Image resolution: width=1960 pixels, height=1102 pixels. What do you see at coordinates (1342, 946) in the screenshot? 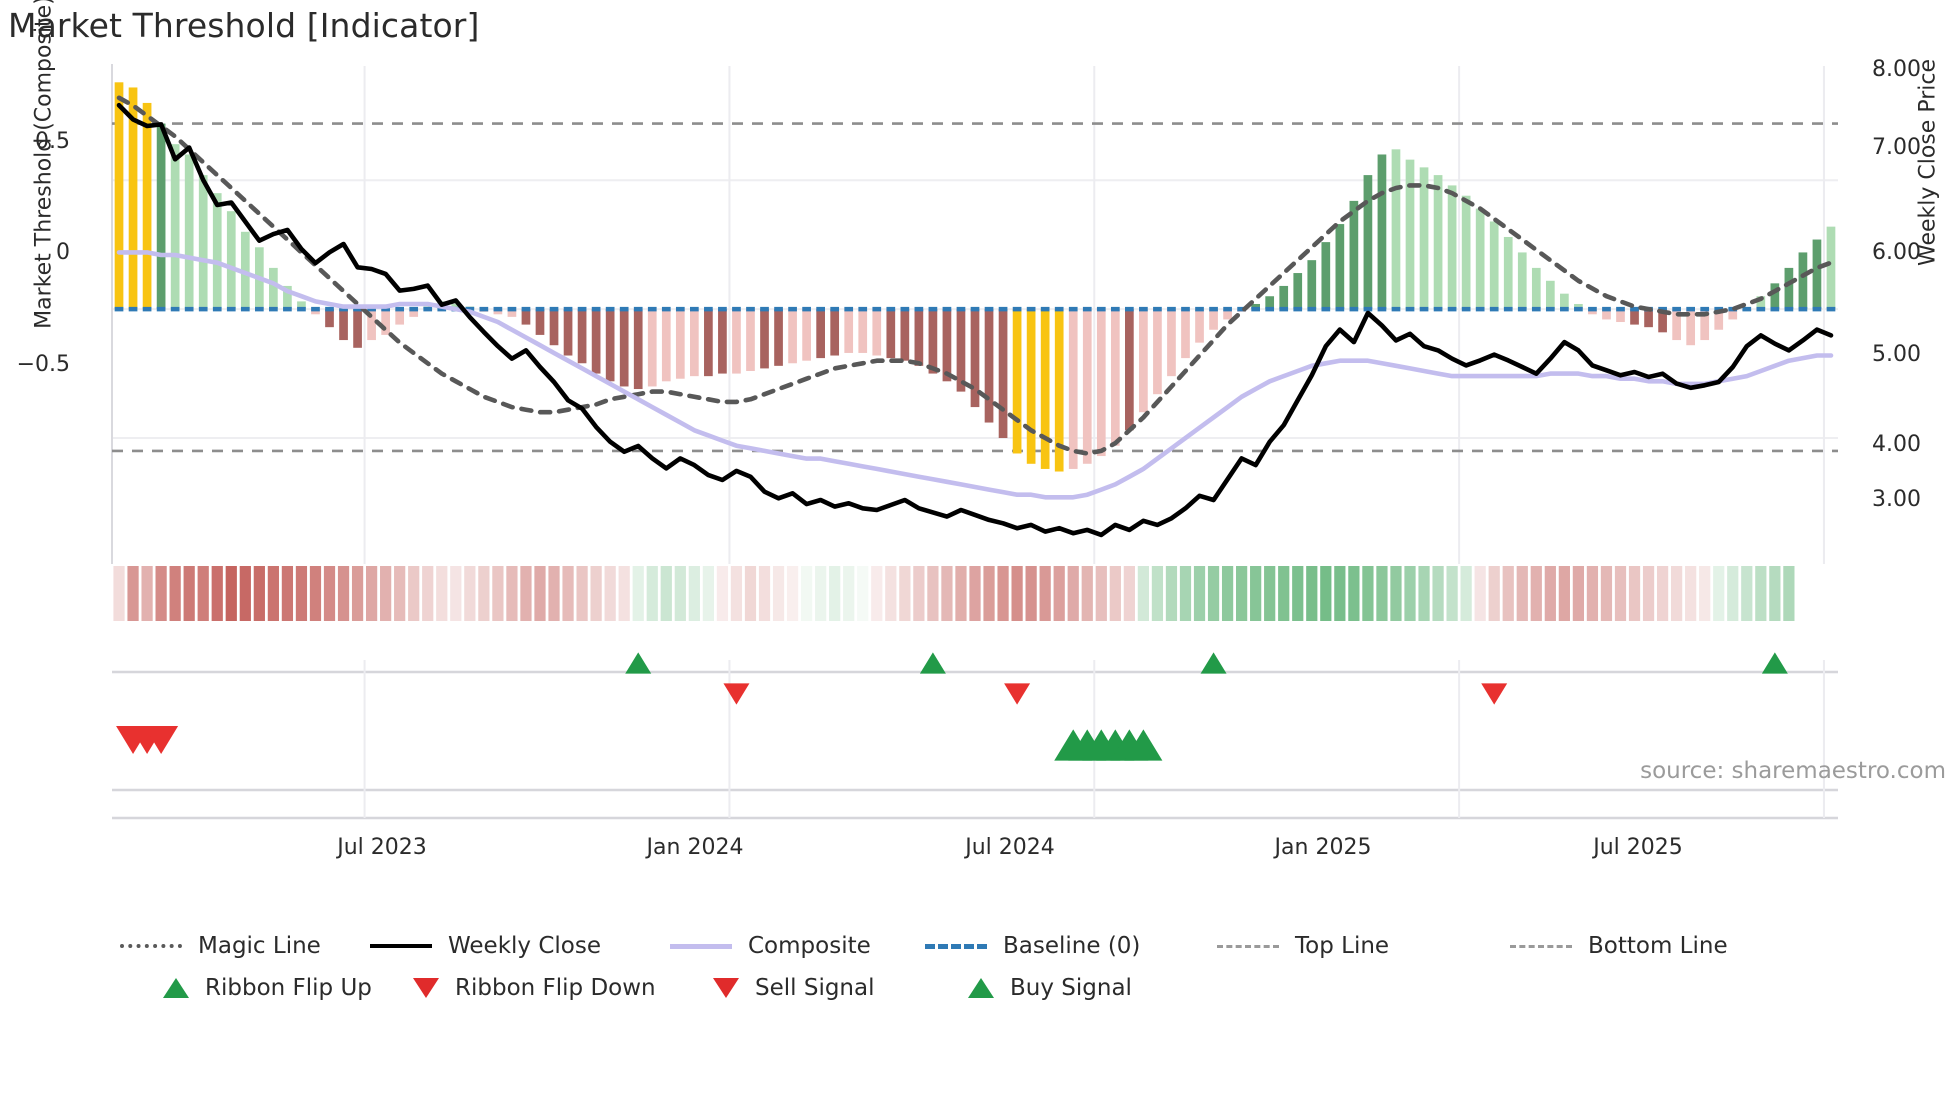
I see `legend-label: Top Line` at bounding box center [1342, 946].